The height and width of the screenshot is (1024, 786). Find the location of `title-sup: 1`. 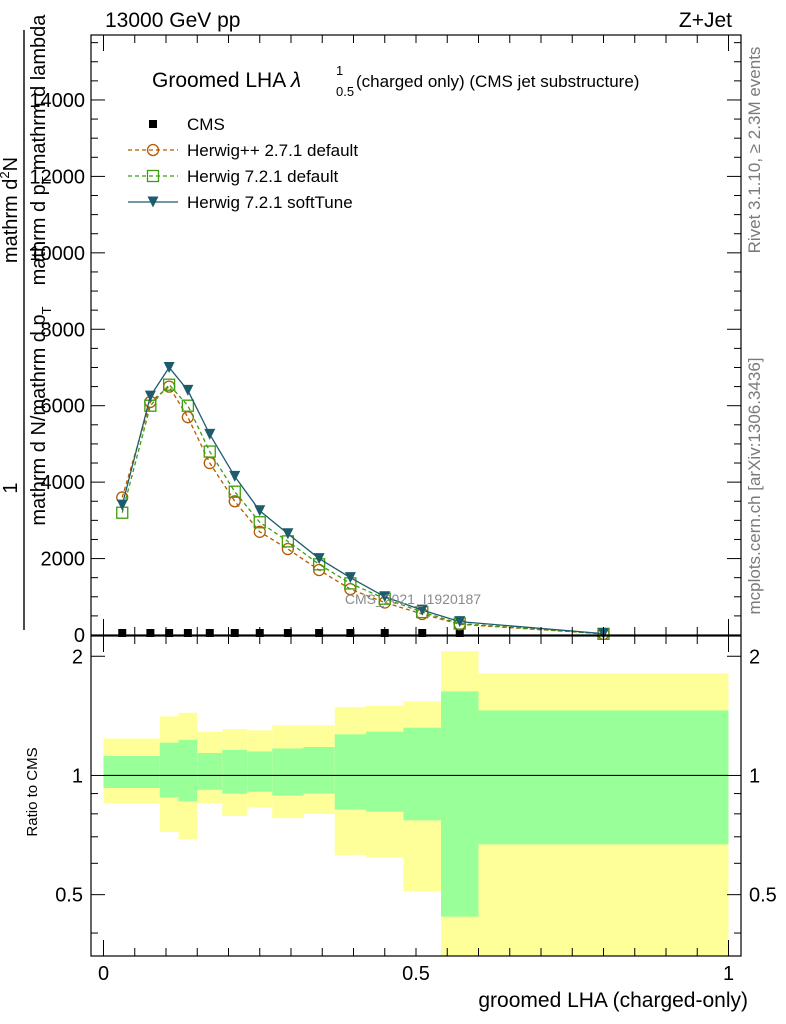

title-sup: 1 is located at coordinates (339, 70).